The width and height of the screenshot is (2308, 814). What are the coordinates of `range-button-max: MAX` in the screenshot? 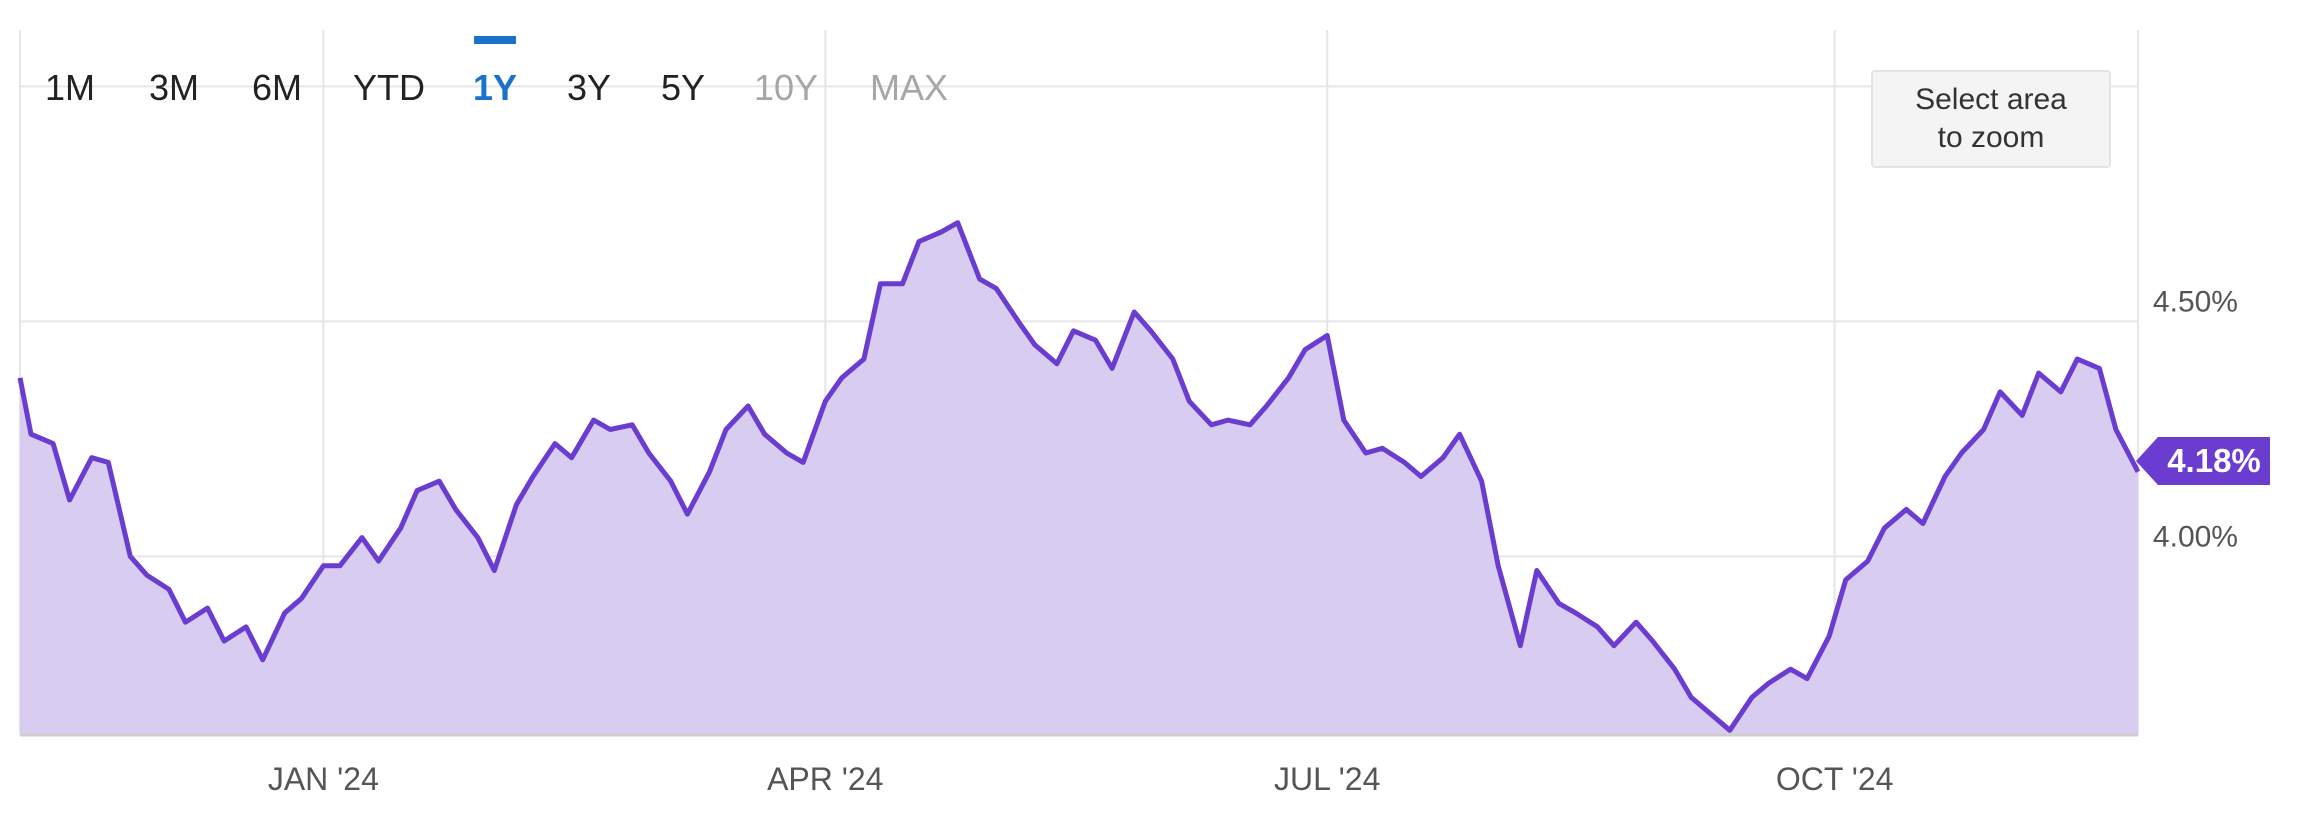 It's located at (909, 87).